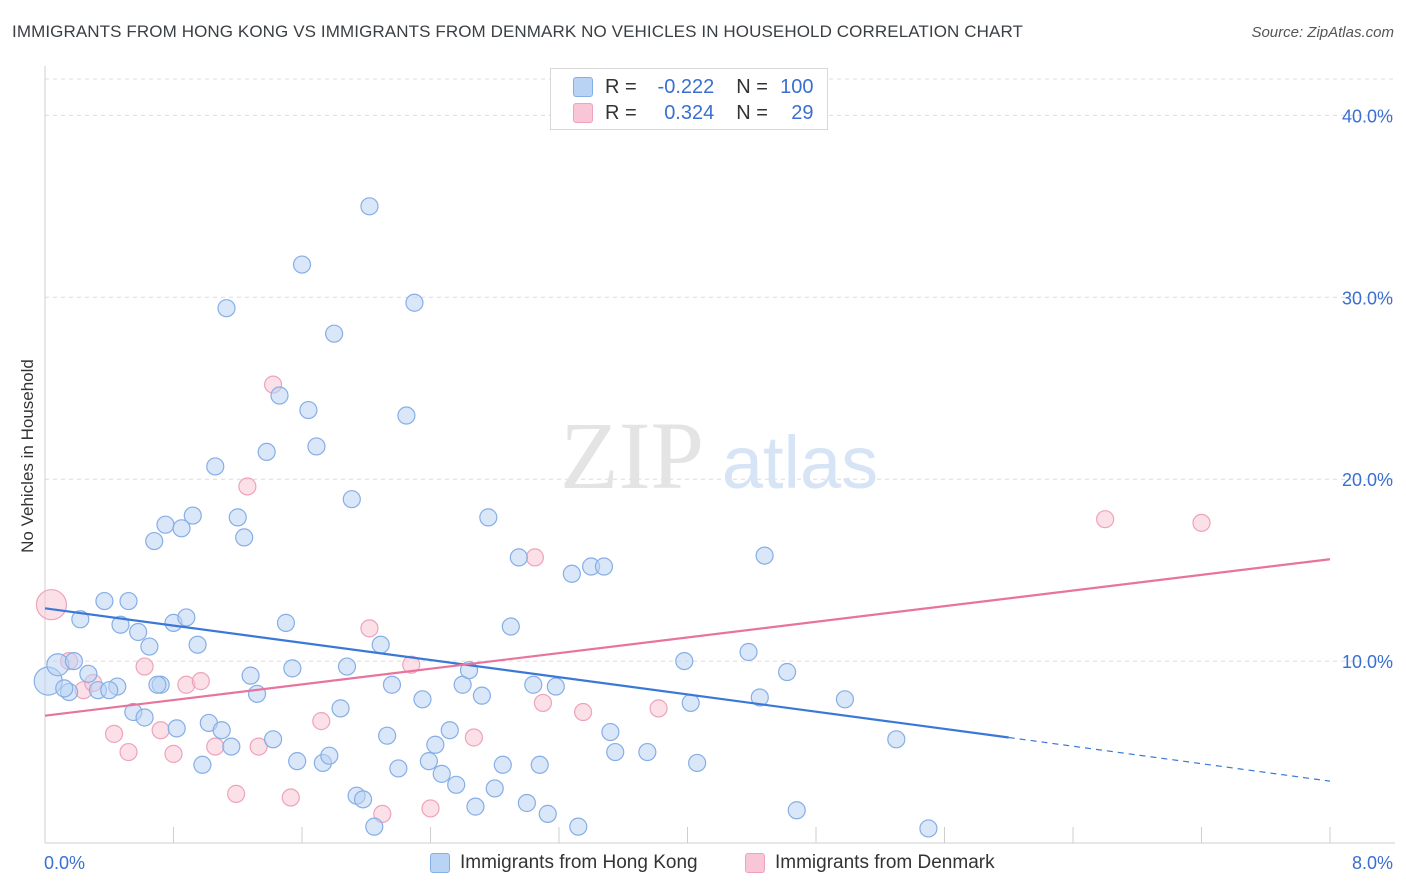 This screenshot has height=892, width=1406. I want to click on legend-row-hong-kong: R = -0.222 N = 100, so click(693, 87).